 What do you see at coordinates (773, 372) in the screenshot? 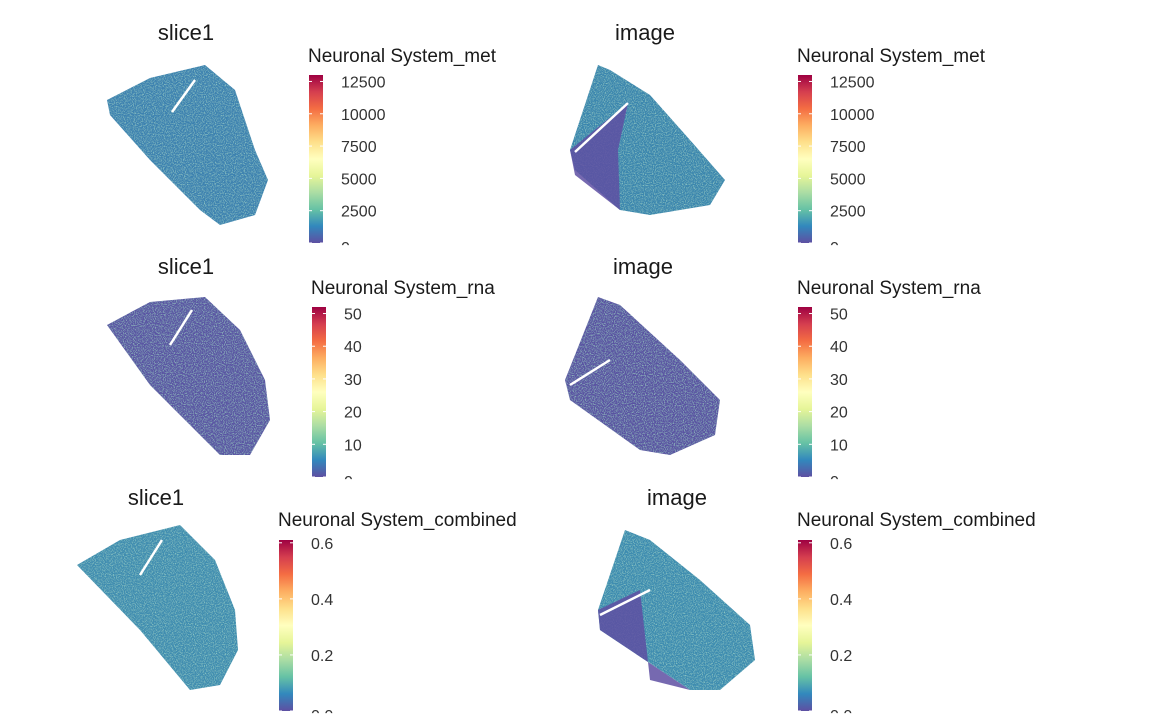
I see `panel-4: image Neuronal System_rna 0 10 20 30 40 50` at bounding box center [773, 372].